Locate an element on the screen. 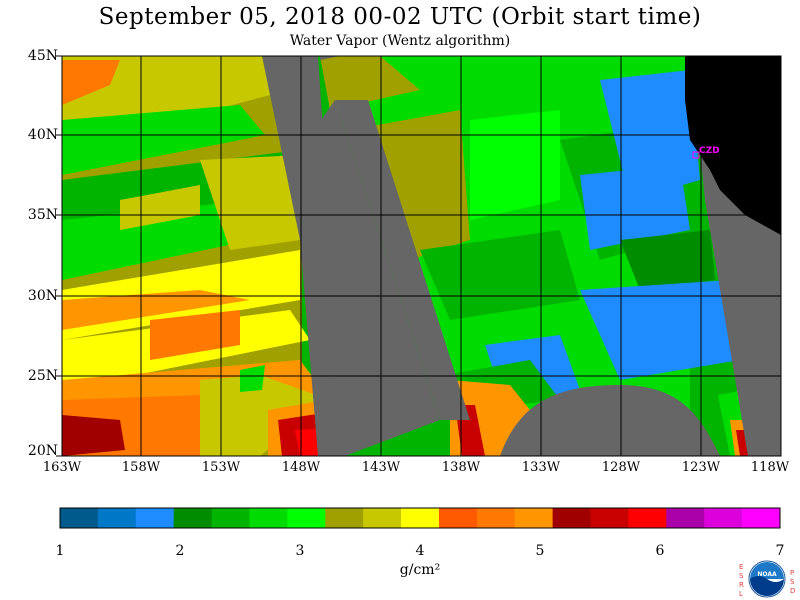 This screenshot has width=800, height=600. logo-letter-d: D is located at coordinates (792, 591).